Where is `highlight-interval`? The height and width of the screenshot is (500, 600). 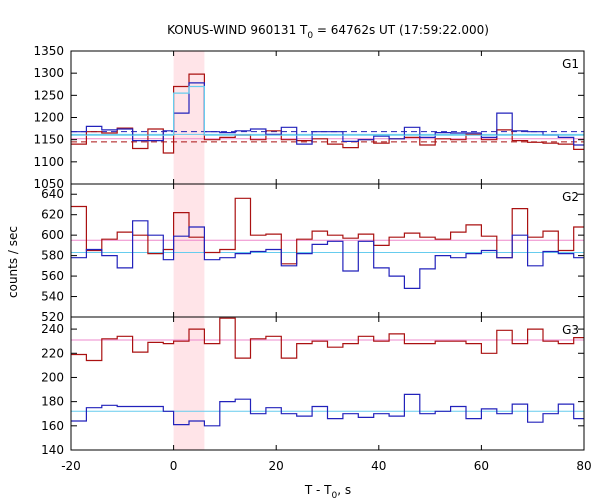
highlight-interval is located at coordinates (189, 250).